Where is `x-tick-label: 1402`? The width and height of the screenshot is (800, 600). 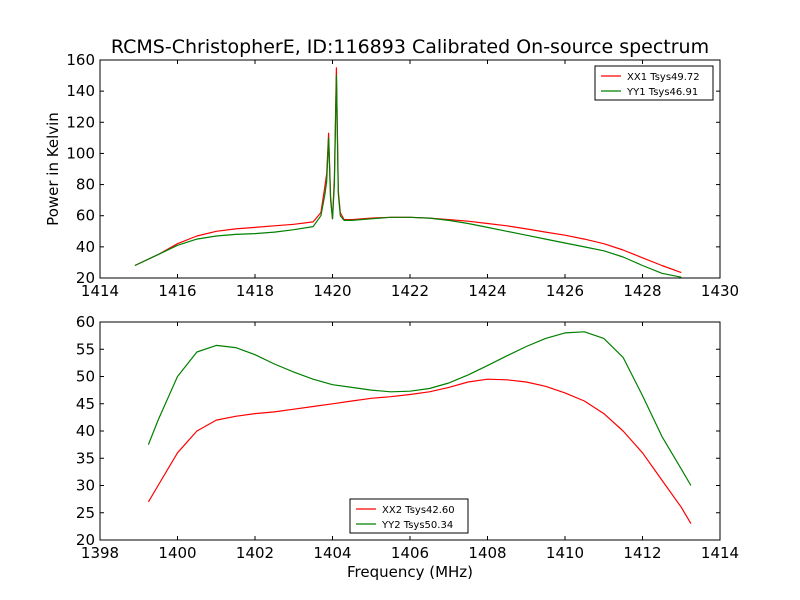 x-tick-label: 1402 is located at coordinates (255, 553).